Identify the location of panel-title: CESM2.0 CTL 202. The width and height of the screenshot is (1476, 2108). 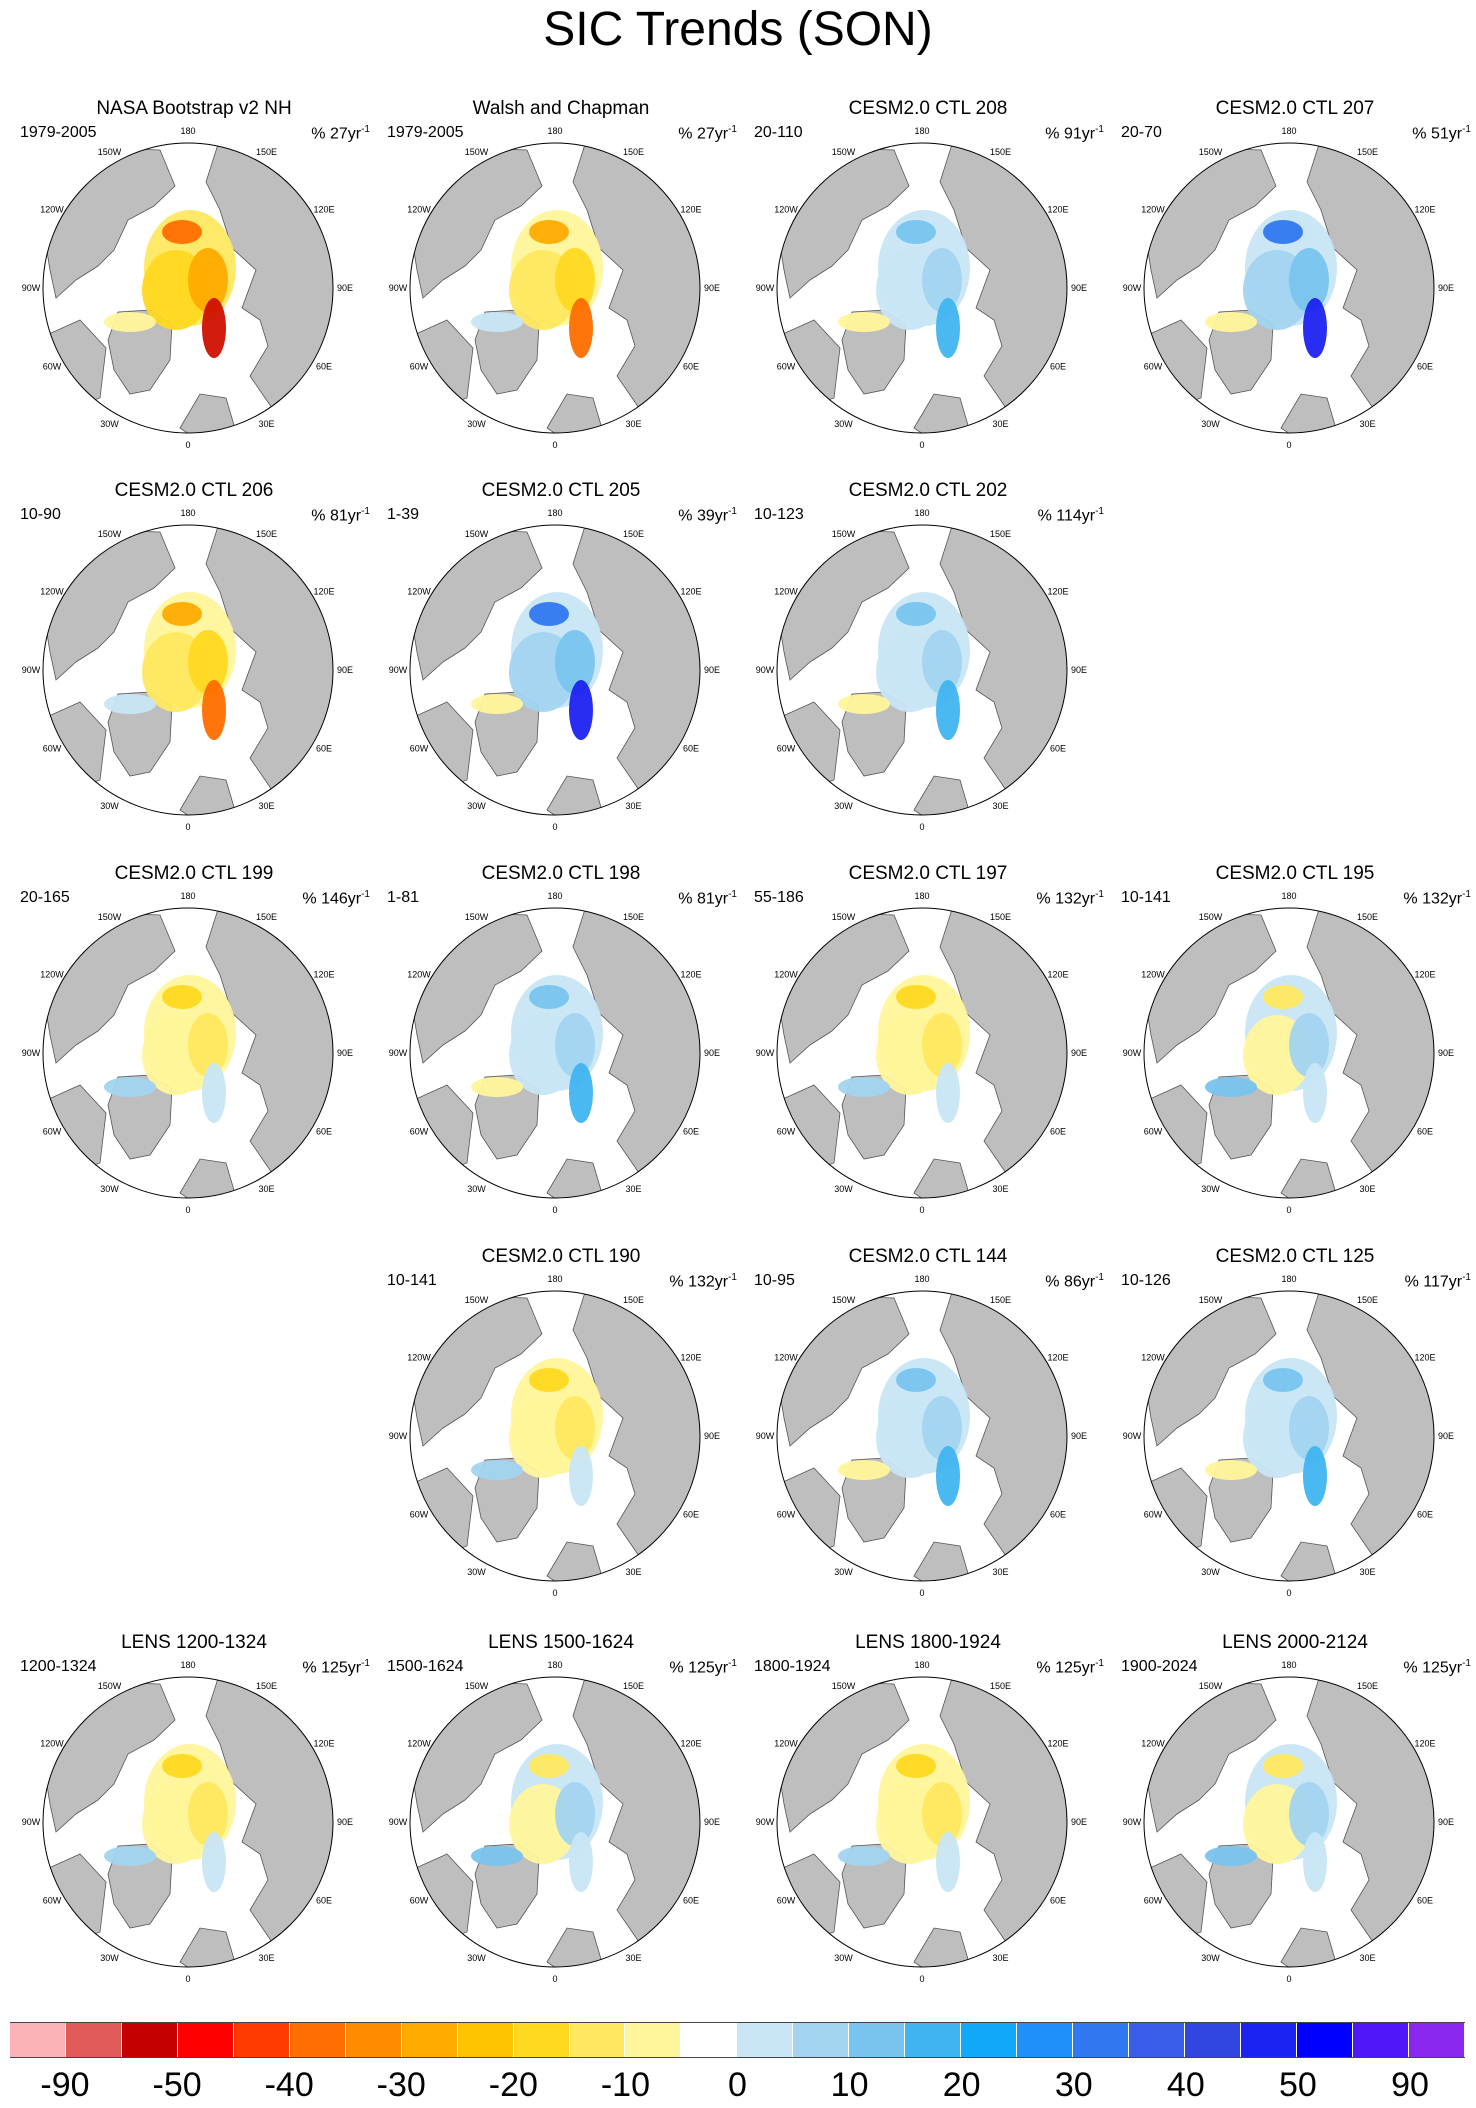
(928, 490).